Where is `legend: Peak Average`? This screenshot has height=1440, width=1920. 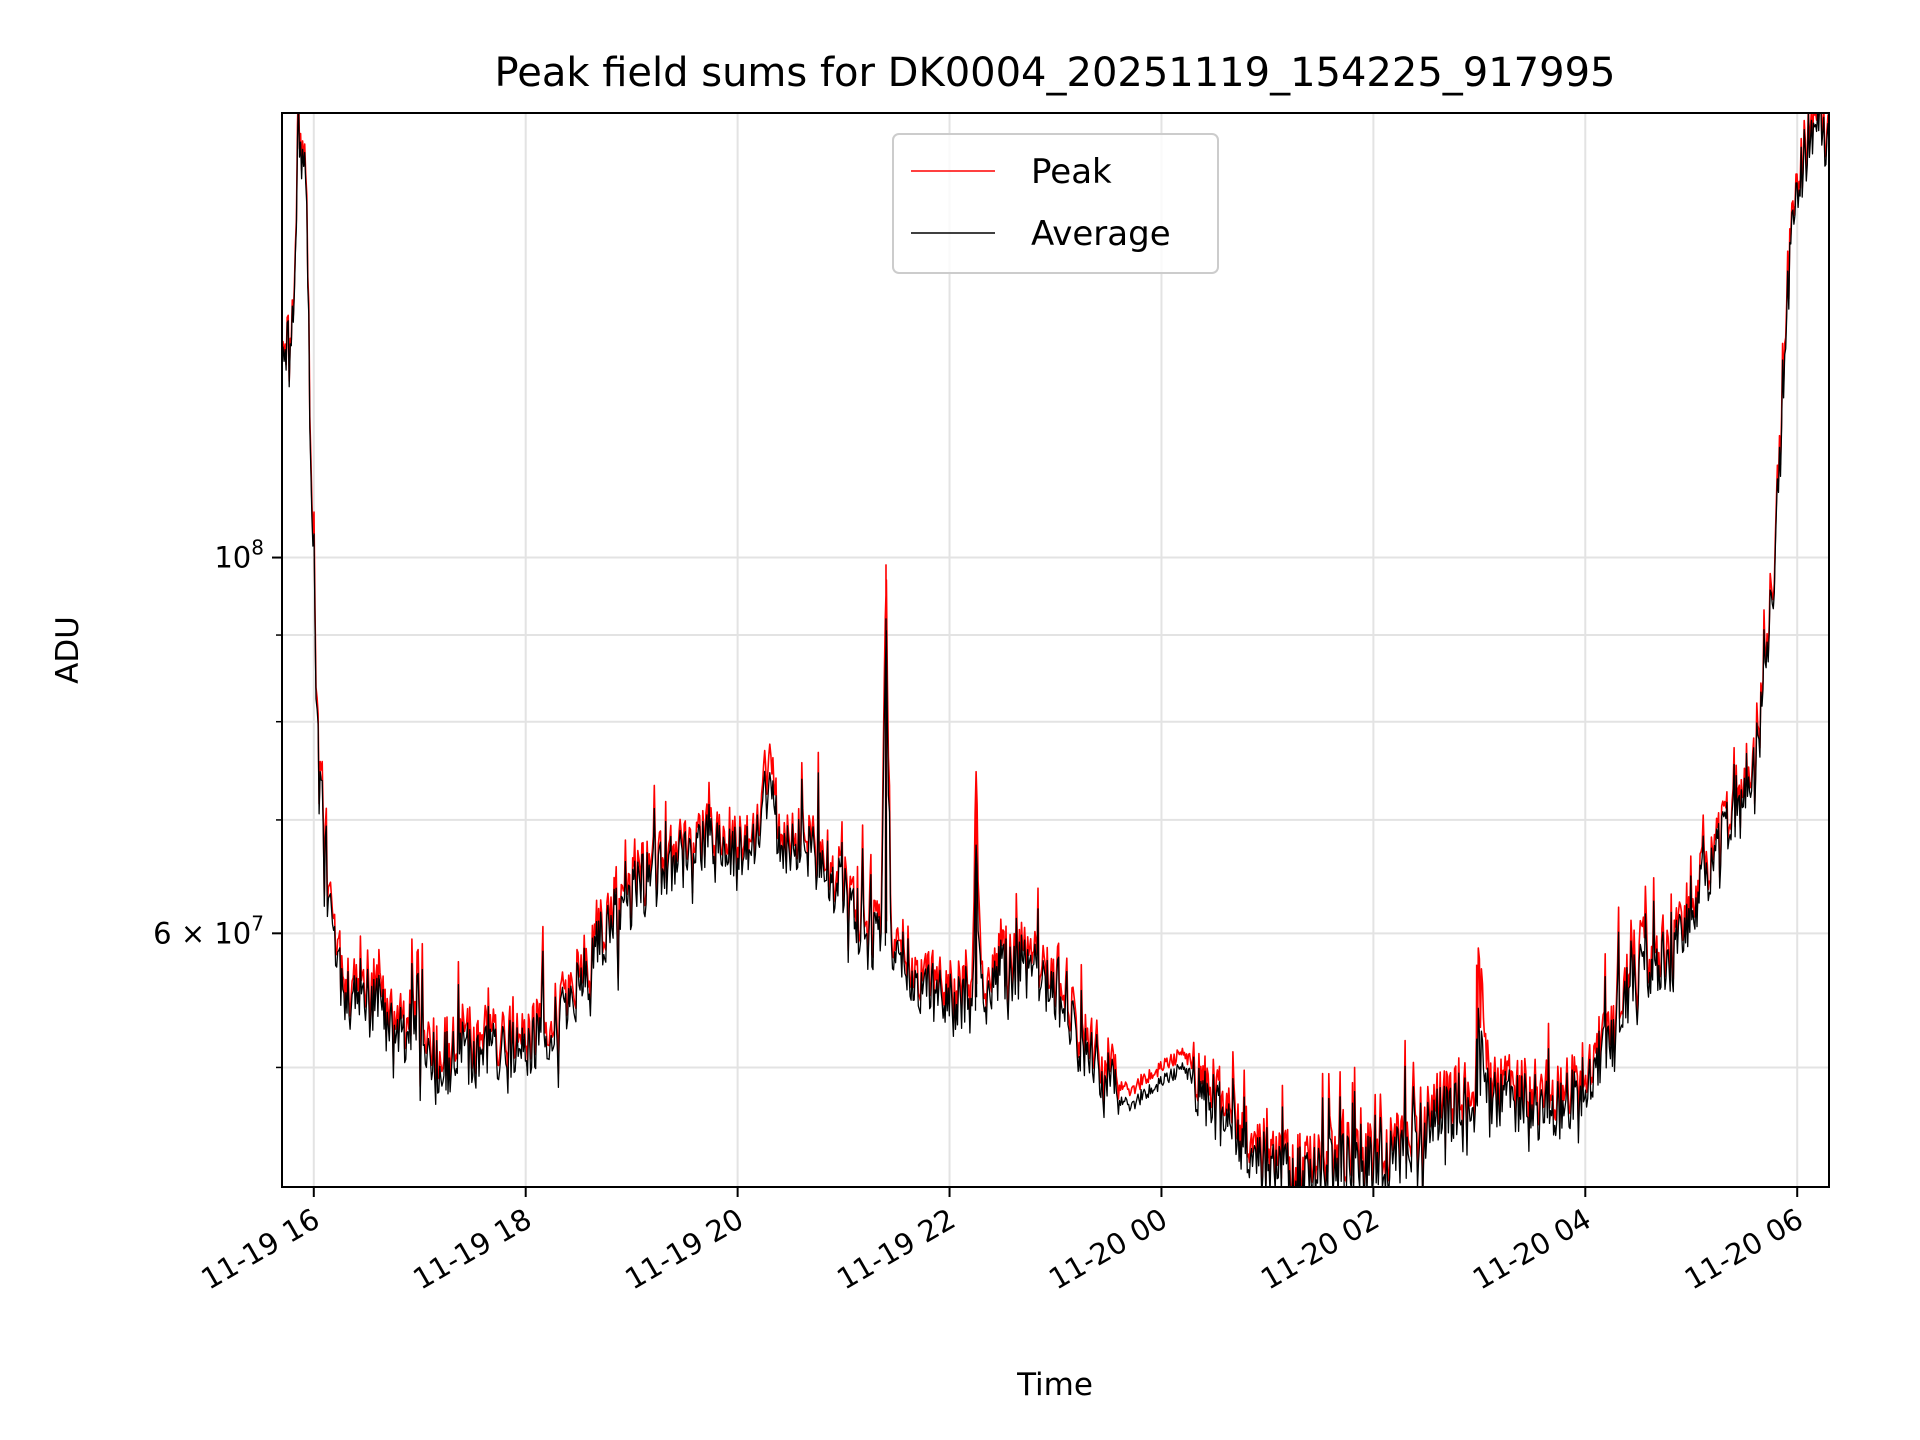
legend: Peak Average is located at coordinates (1055, 203).